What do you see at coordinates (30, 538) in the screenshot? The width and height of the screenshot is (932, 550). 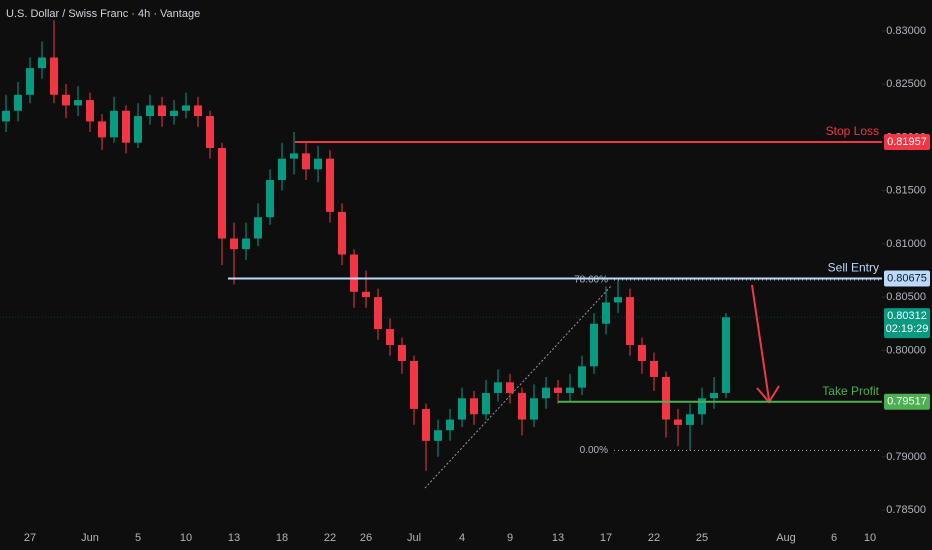 I see `x-tick-label: 27` at bounding box center [30, 538].